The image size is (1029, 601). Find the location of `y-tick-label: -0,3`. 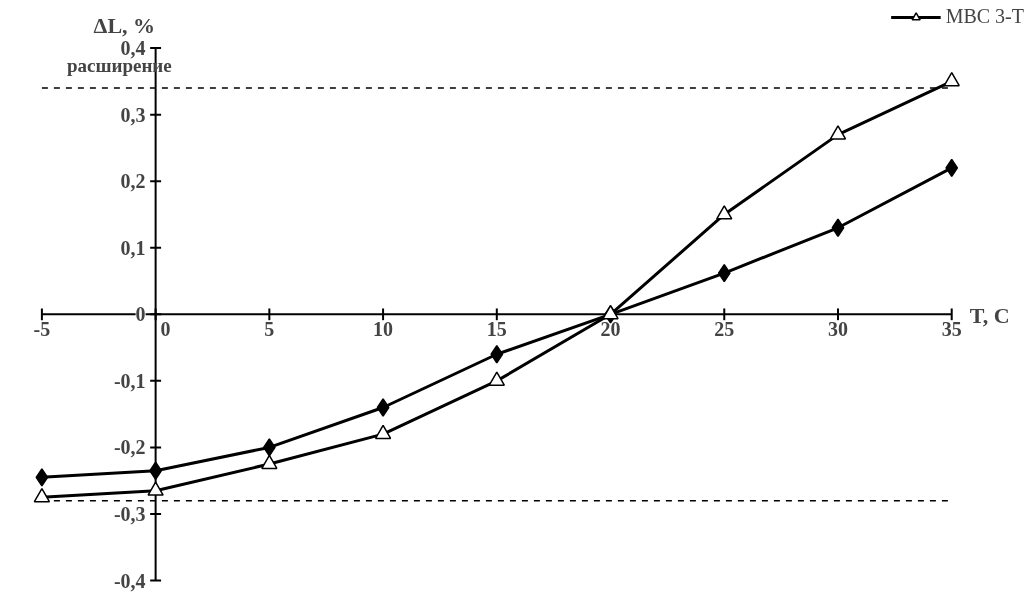

y-tick-label: -0,3 is located at coordinates (129, 513).